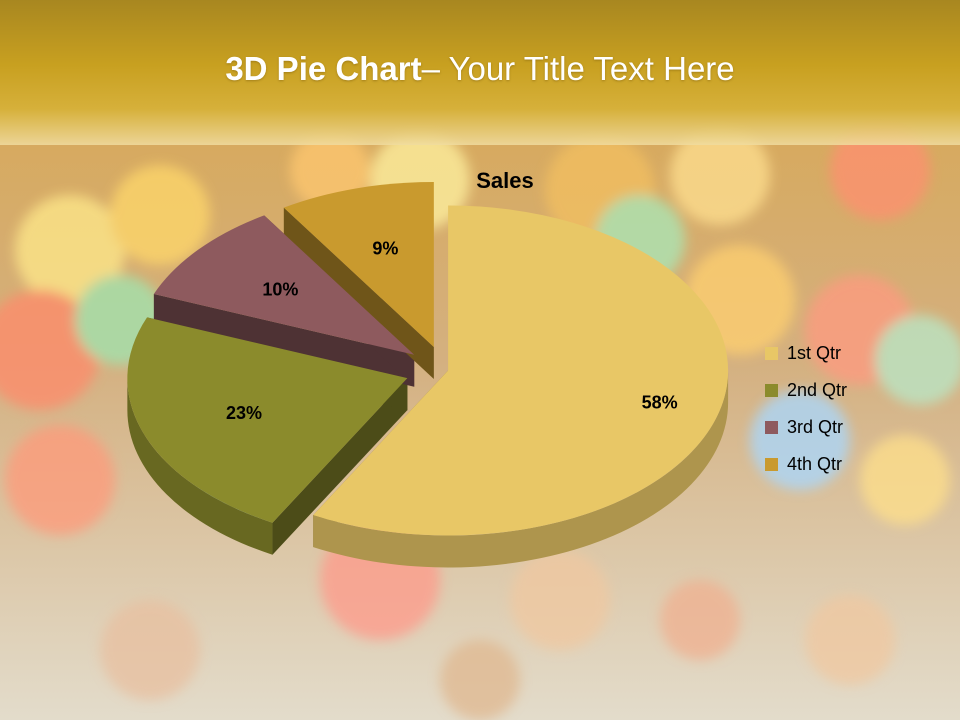 This screenshot has height=720, width=960. I want to click on pie-labels: 58% 23% 10% 9%, so click(452, 331).